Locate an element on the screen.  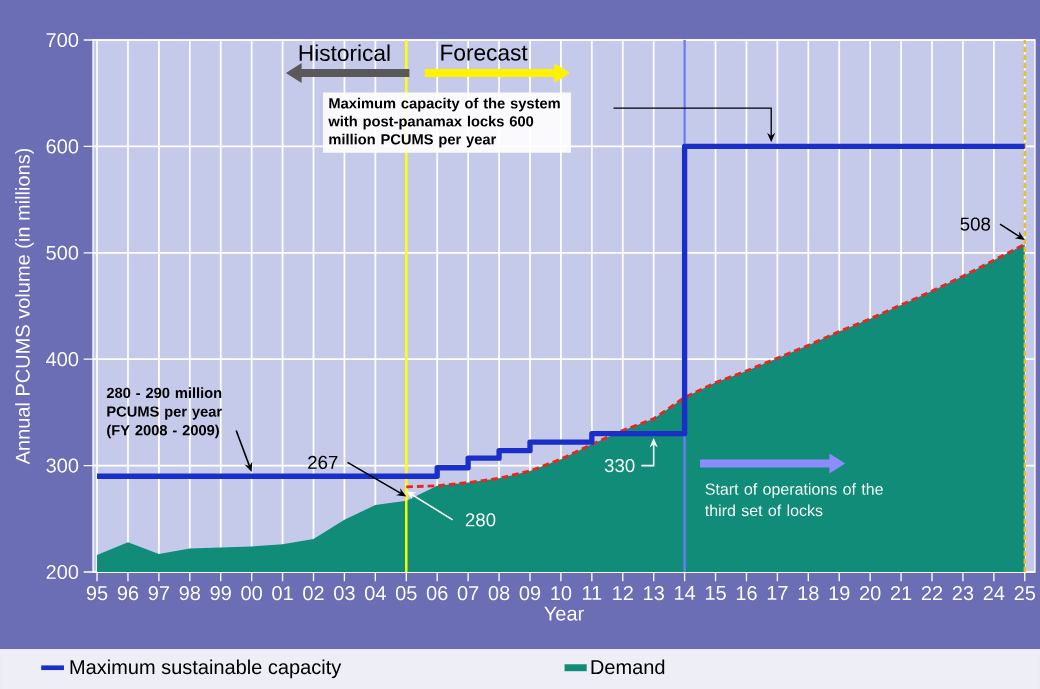
x-tick-label: 19 is located at coordinates (839, 593).